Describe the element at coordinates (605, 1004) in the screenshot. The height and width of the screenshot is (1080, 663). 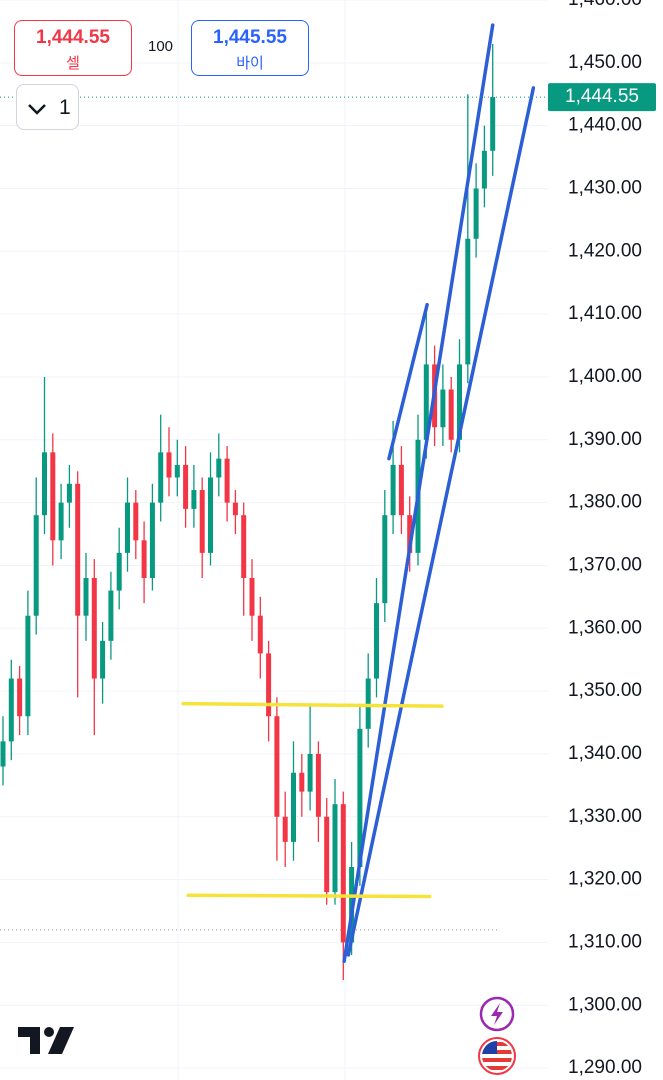
I see `y-tick-label: 1,300.00` at that location.